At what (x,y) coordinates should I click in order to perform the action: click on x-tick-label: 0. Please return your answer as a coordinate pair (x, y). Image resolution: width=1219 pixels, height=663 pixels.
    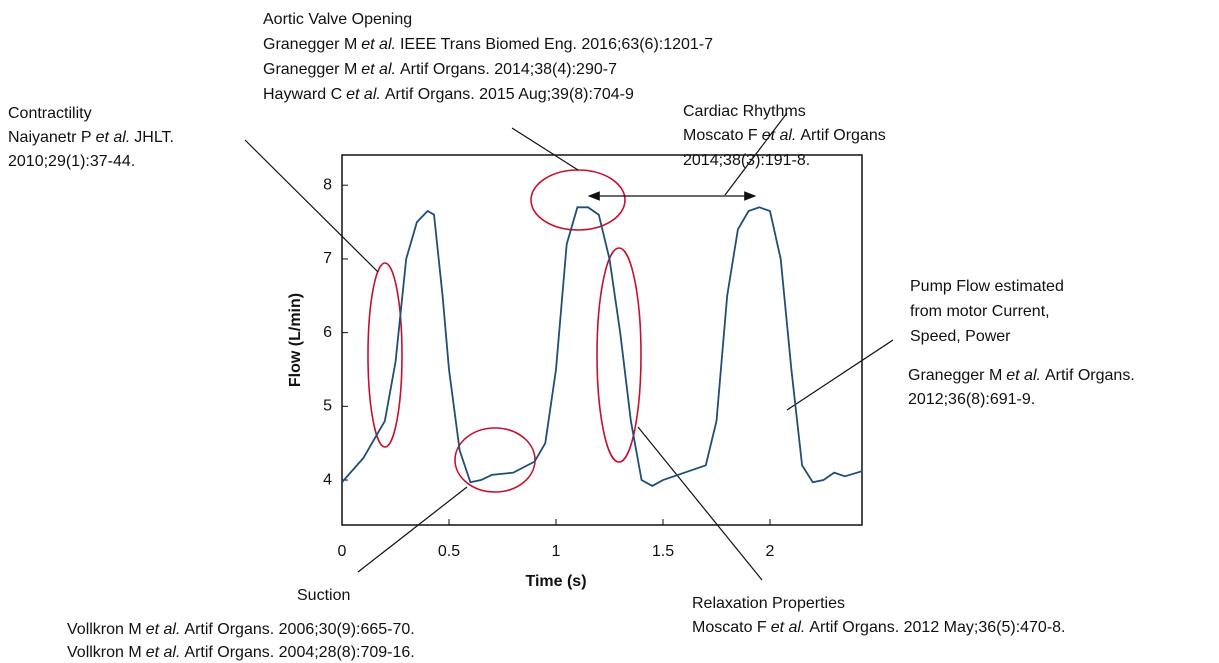
    Looking at the image, I should click on (342, 551).